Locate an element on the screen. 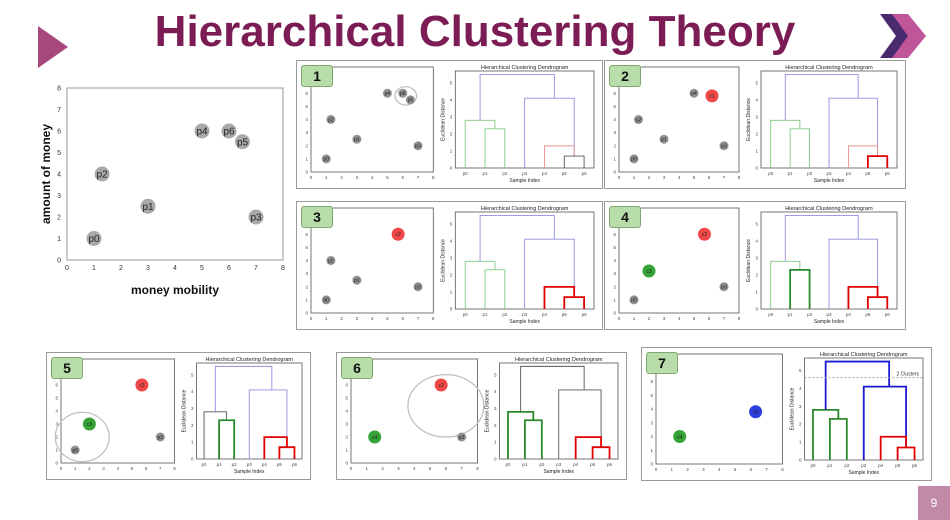 The height and width of the screenshot is (520, 950). y-tick-label: 6 is located at coordinates (614, 93).